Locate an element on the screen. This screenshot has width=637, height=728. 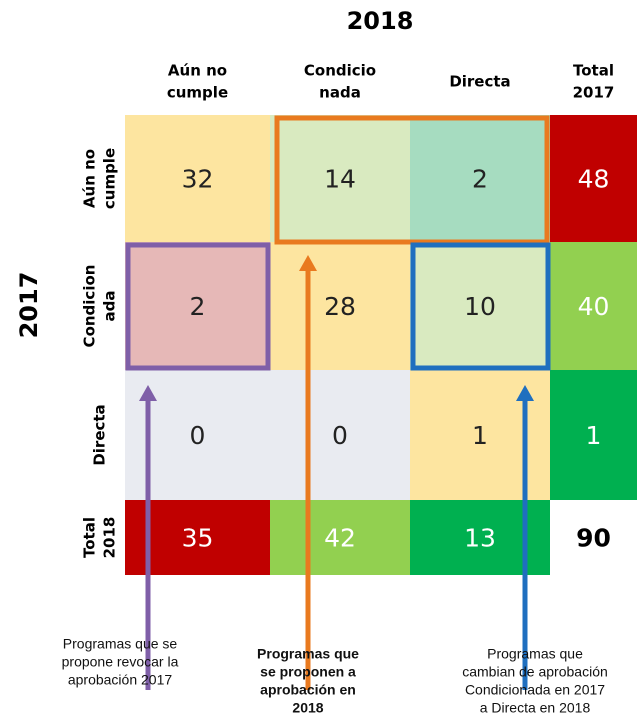
row-header: Aún no is located at coordinates (90, 178).